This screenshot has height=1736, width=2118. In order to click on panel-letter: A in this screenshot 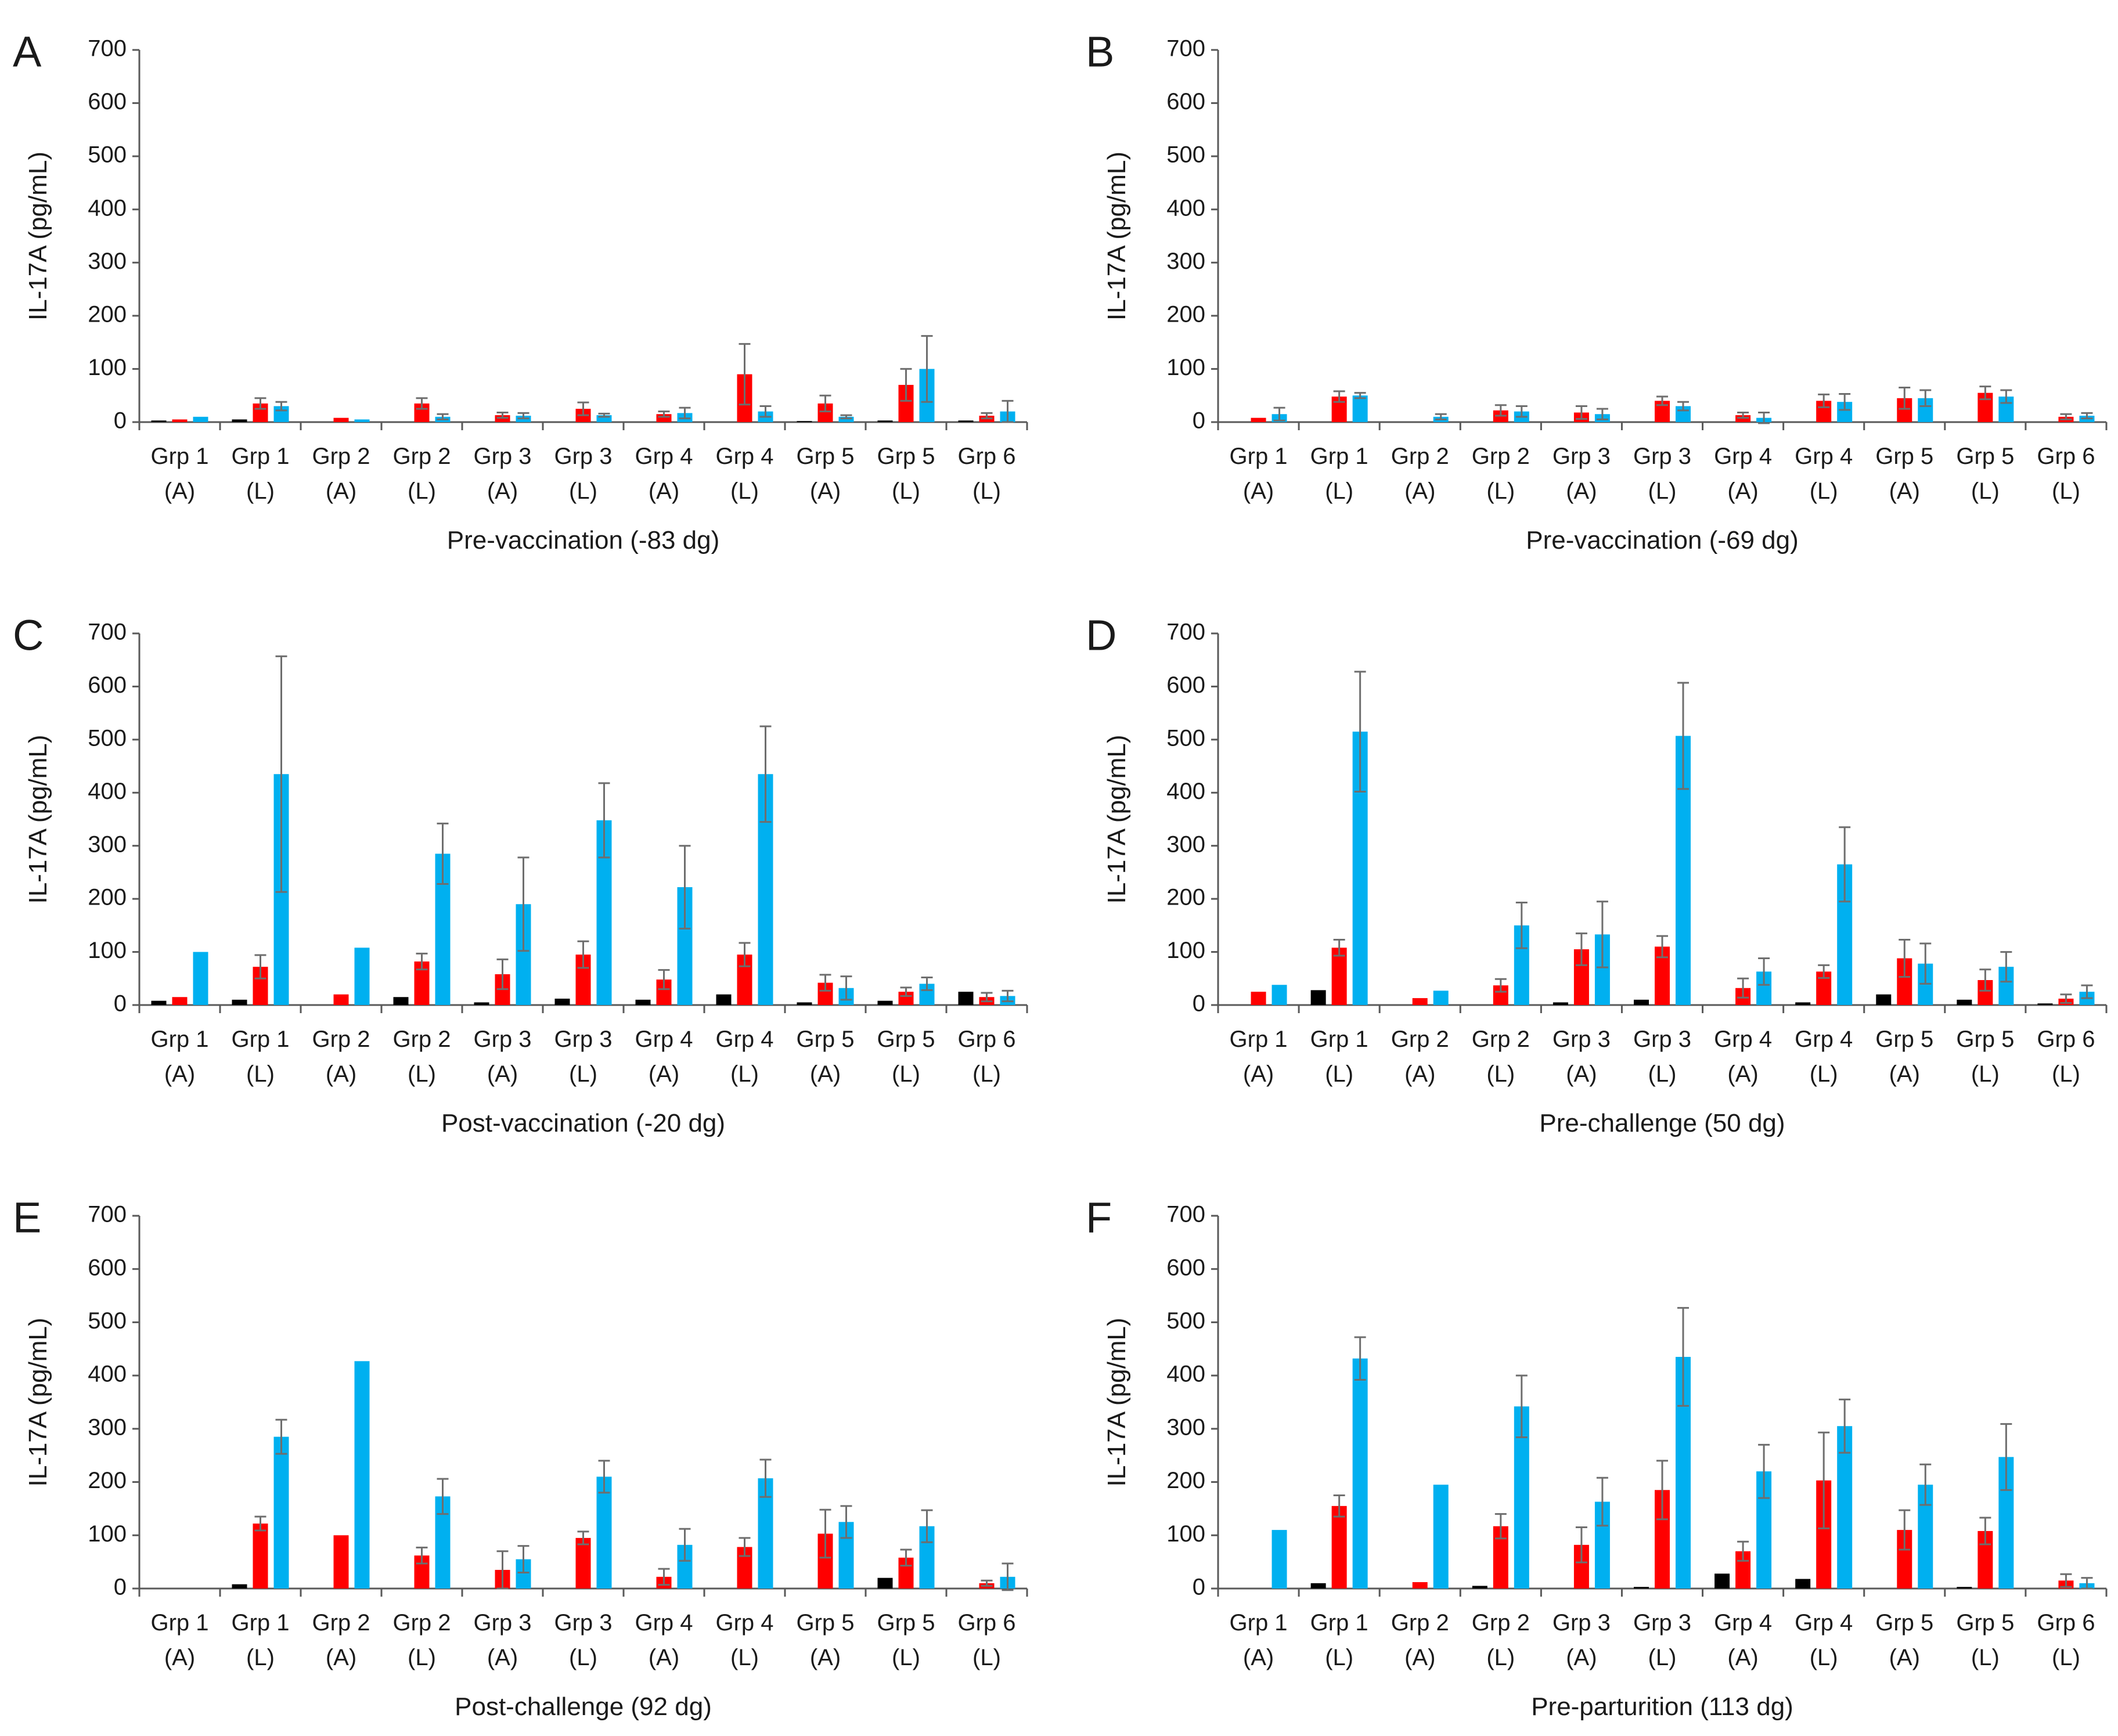, I will do `click(27, 52)`.